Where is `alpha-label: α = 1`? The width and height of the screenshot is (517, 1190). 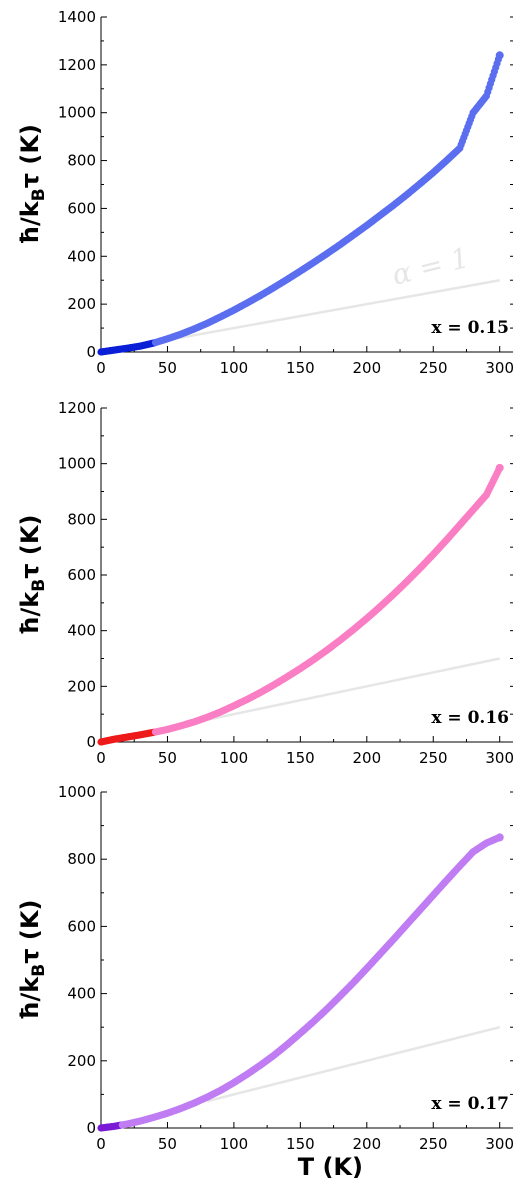 alpha-label: α = 1 is located at coordinates (431, 266).